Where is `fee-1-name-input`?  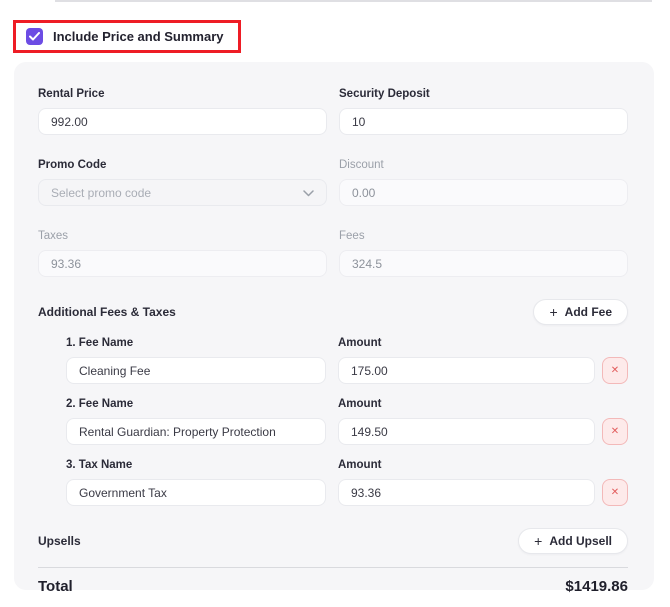 fee-1-name-input is located at coordinates (196, 370).